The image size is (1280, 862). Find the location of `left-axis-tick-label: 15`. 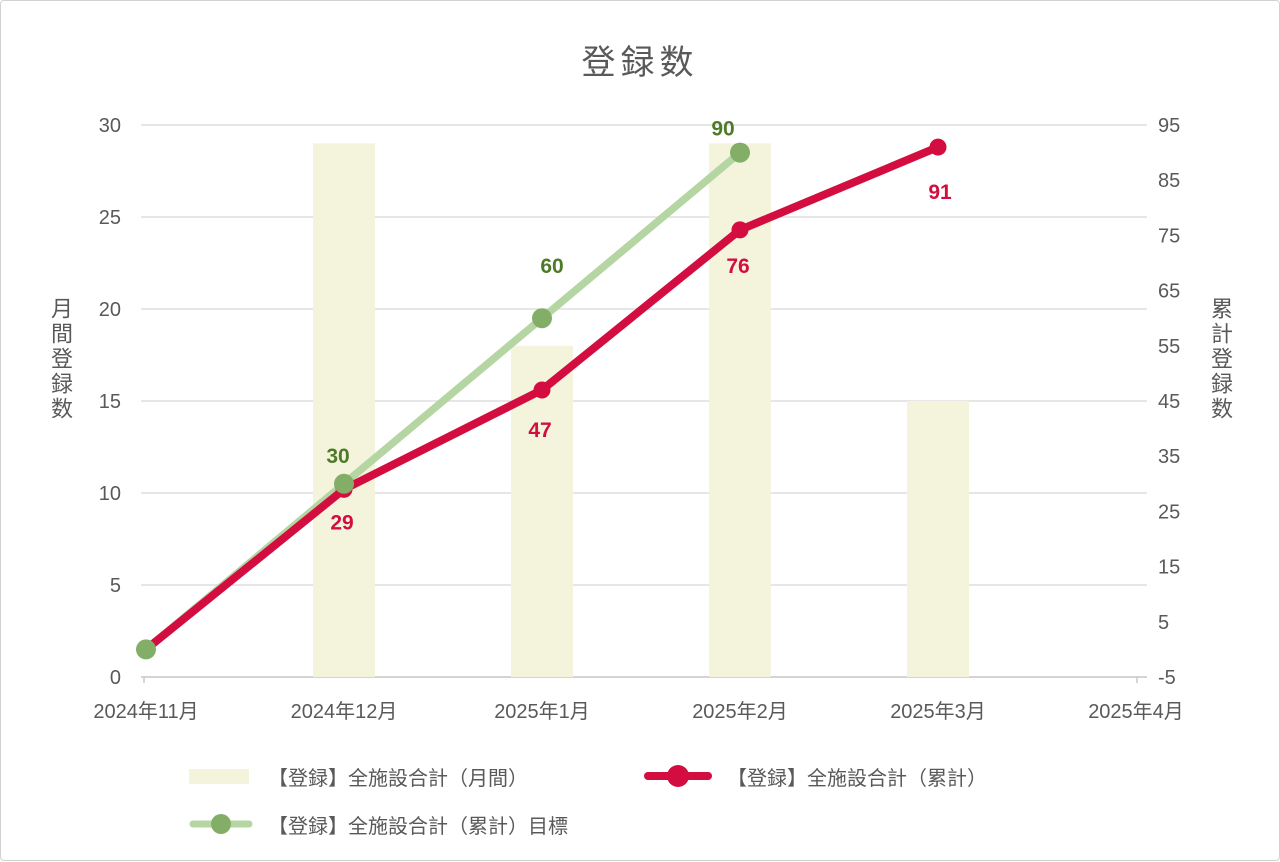

left-axis-tick-label: 15 is located at coordinates (110, 402).